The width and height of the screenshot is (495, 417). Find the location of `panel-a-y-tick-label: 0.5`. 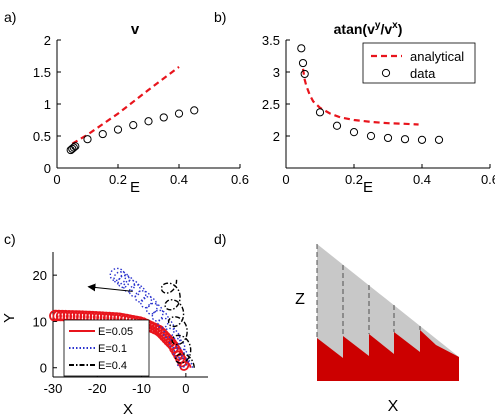

panel-a-y-tick-label: 0.5 is located at coordinates (42, 136).